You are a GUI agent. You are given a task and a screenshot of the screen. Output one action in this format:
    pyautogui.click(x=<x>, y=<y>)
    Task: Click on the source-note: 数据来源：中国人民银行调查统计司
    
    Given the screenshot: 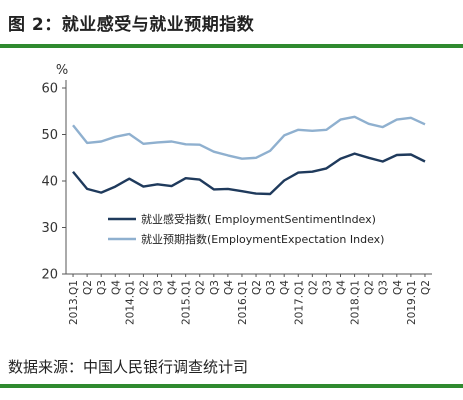 What is the action you would take?
    pyautogui.click(x=128, y=367)
    